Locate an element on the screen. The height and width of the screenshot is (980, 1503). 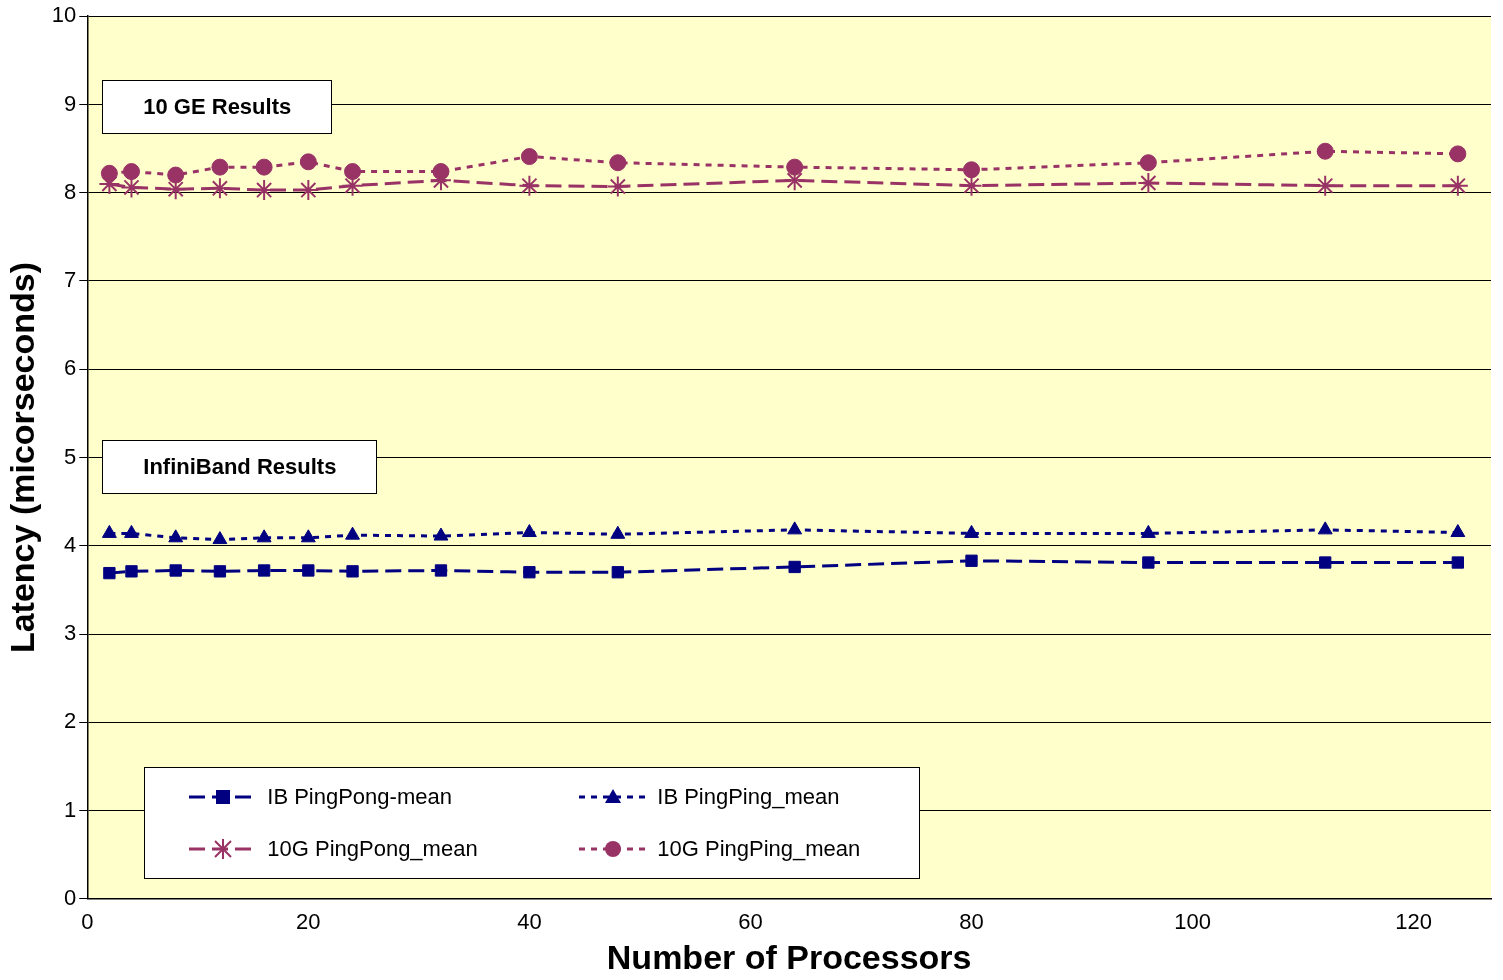
x-axis-title: Number of Processors is located at coordinates (789, 956).